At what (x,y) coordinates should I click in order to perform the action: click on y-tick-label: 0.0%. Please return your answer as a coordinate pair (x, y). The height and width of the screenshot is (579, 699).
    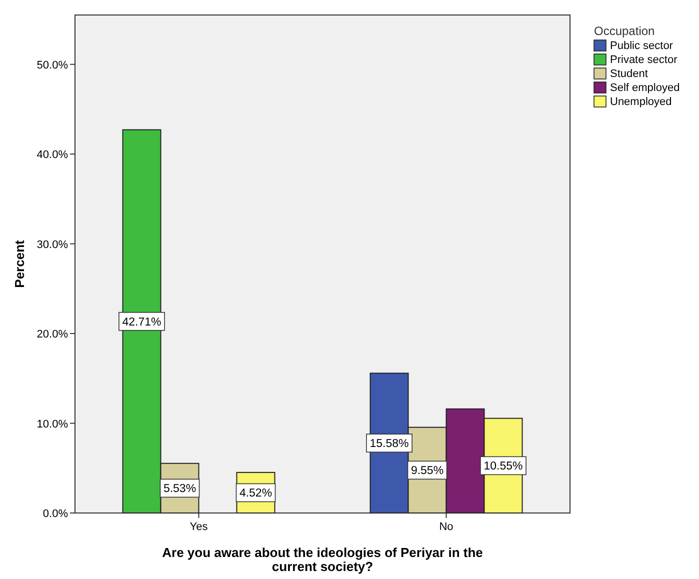
    Looking at the image, I should click on (55, 514).